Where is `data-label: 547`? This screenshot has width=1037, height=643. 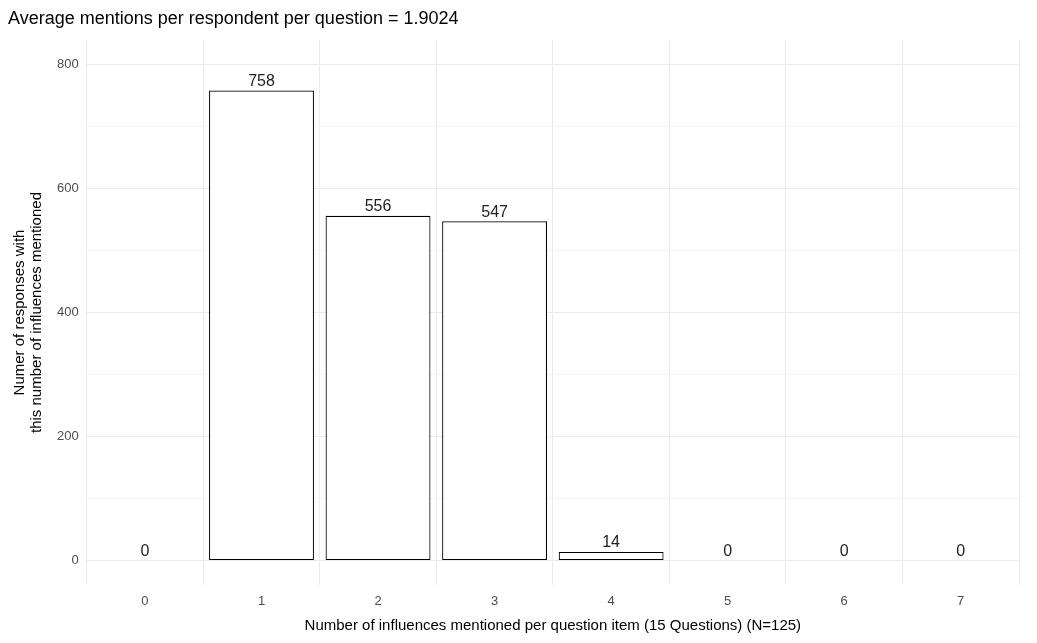 data-label: 547 is located at coordinates (495, 211).